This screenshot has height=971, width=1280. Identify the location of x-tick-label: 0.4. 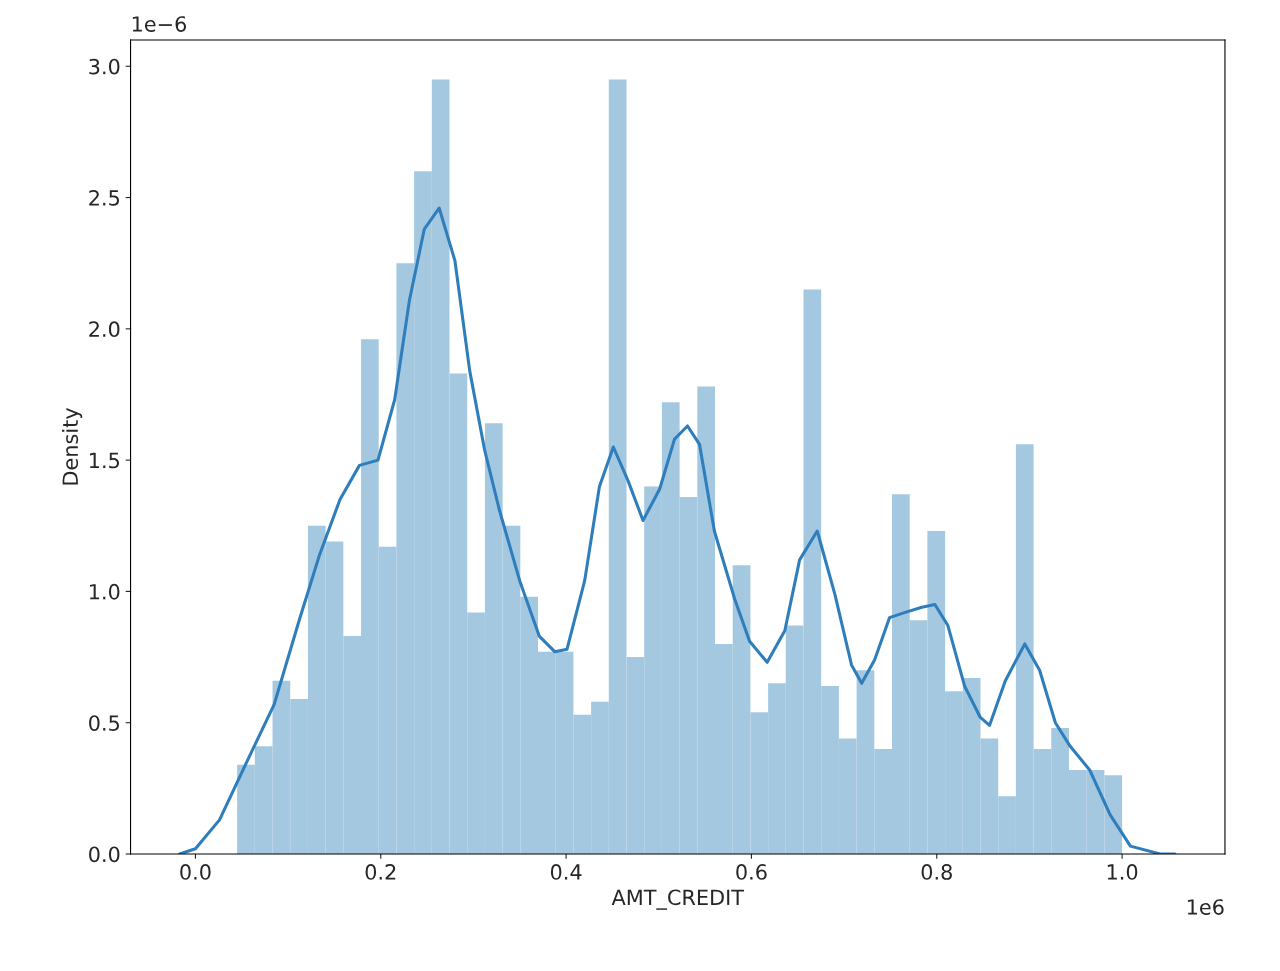
(566, 872).